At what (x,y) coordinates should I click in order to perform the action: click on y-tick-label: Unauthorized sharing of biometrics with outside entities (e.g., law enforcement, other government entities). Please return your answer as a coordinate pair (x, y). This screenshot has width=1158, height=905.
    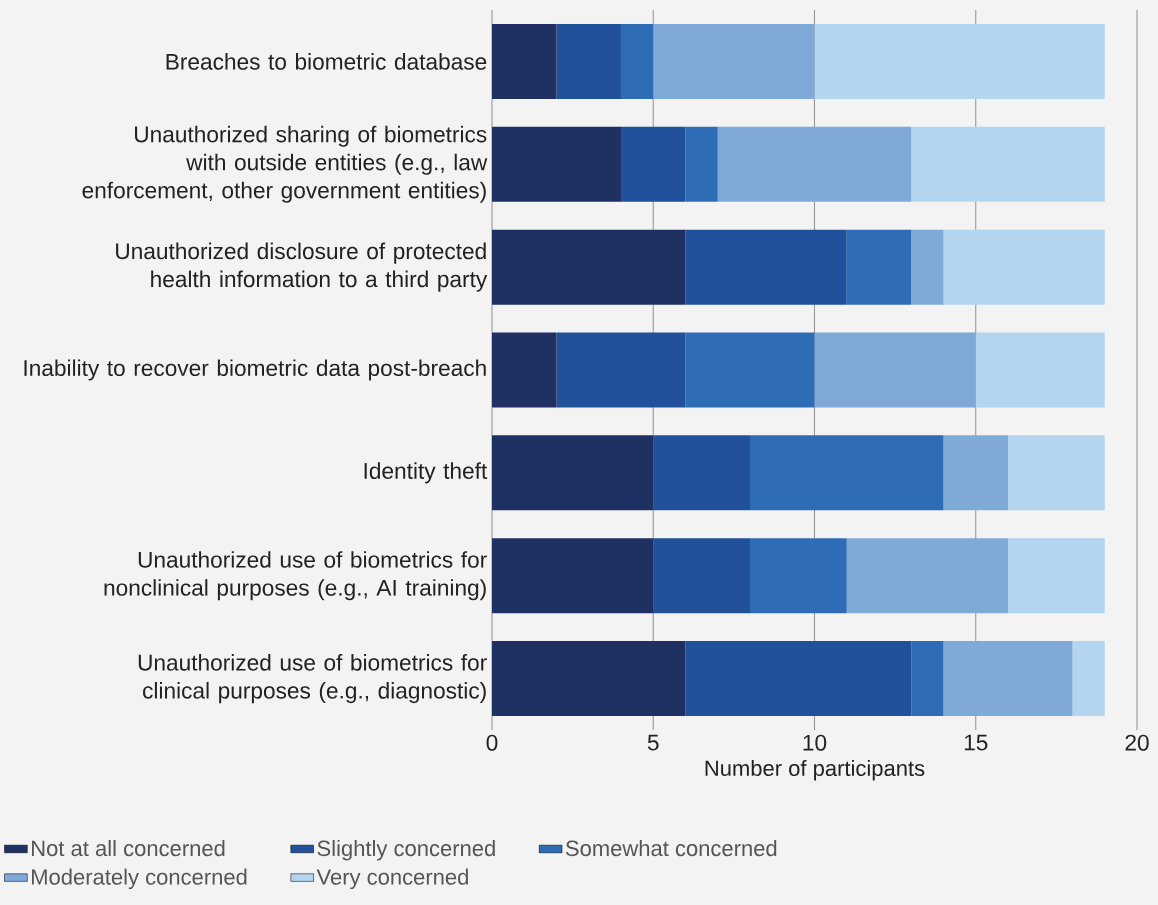
    Looking at the image, I should click on (285, 164).